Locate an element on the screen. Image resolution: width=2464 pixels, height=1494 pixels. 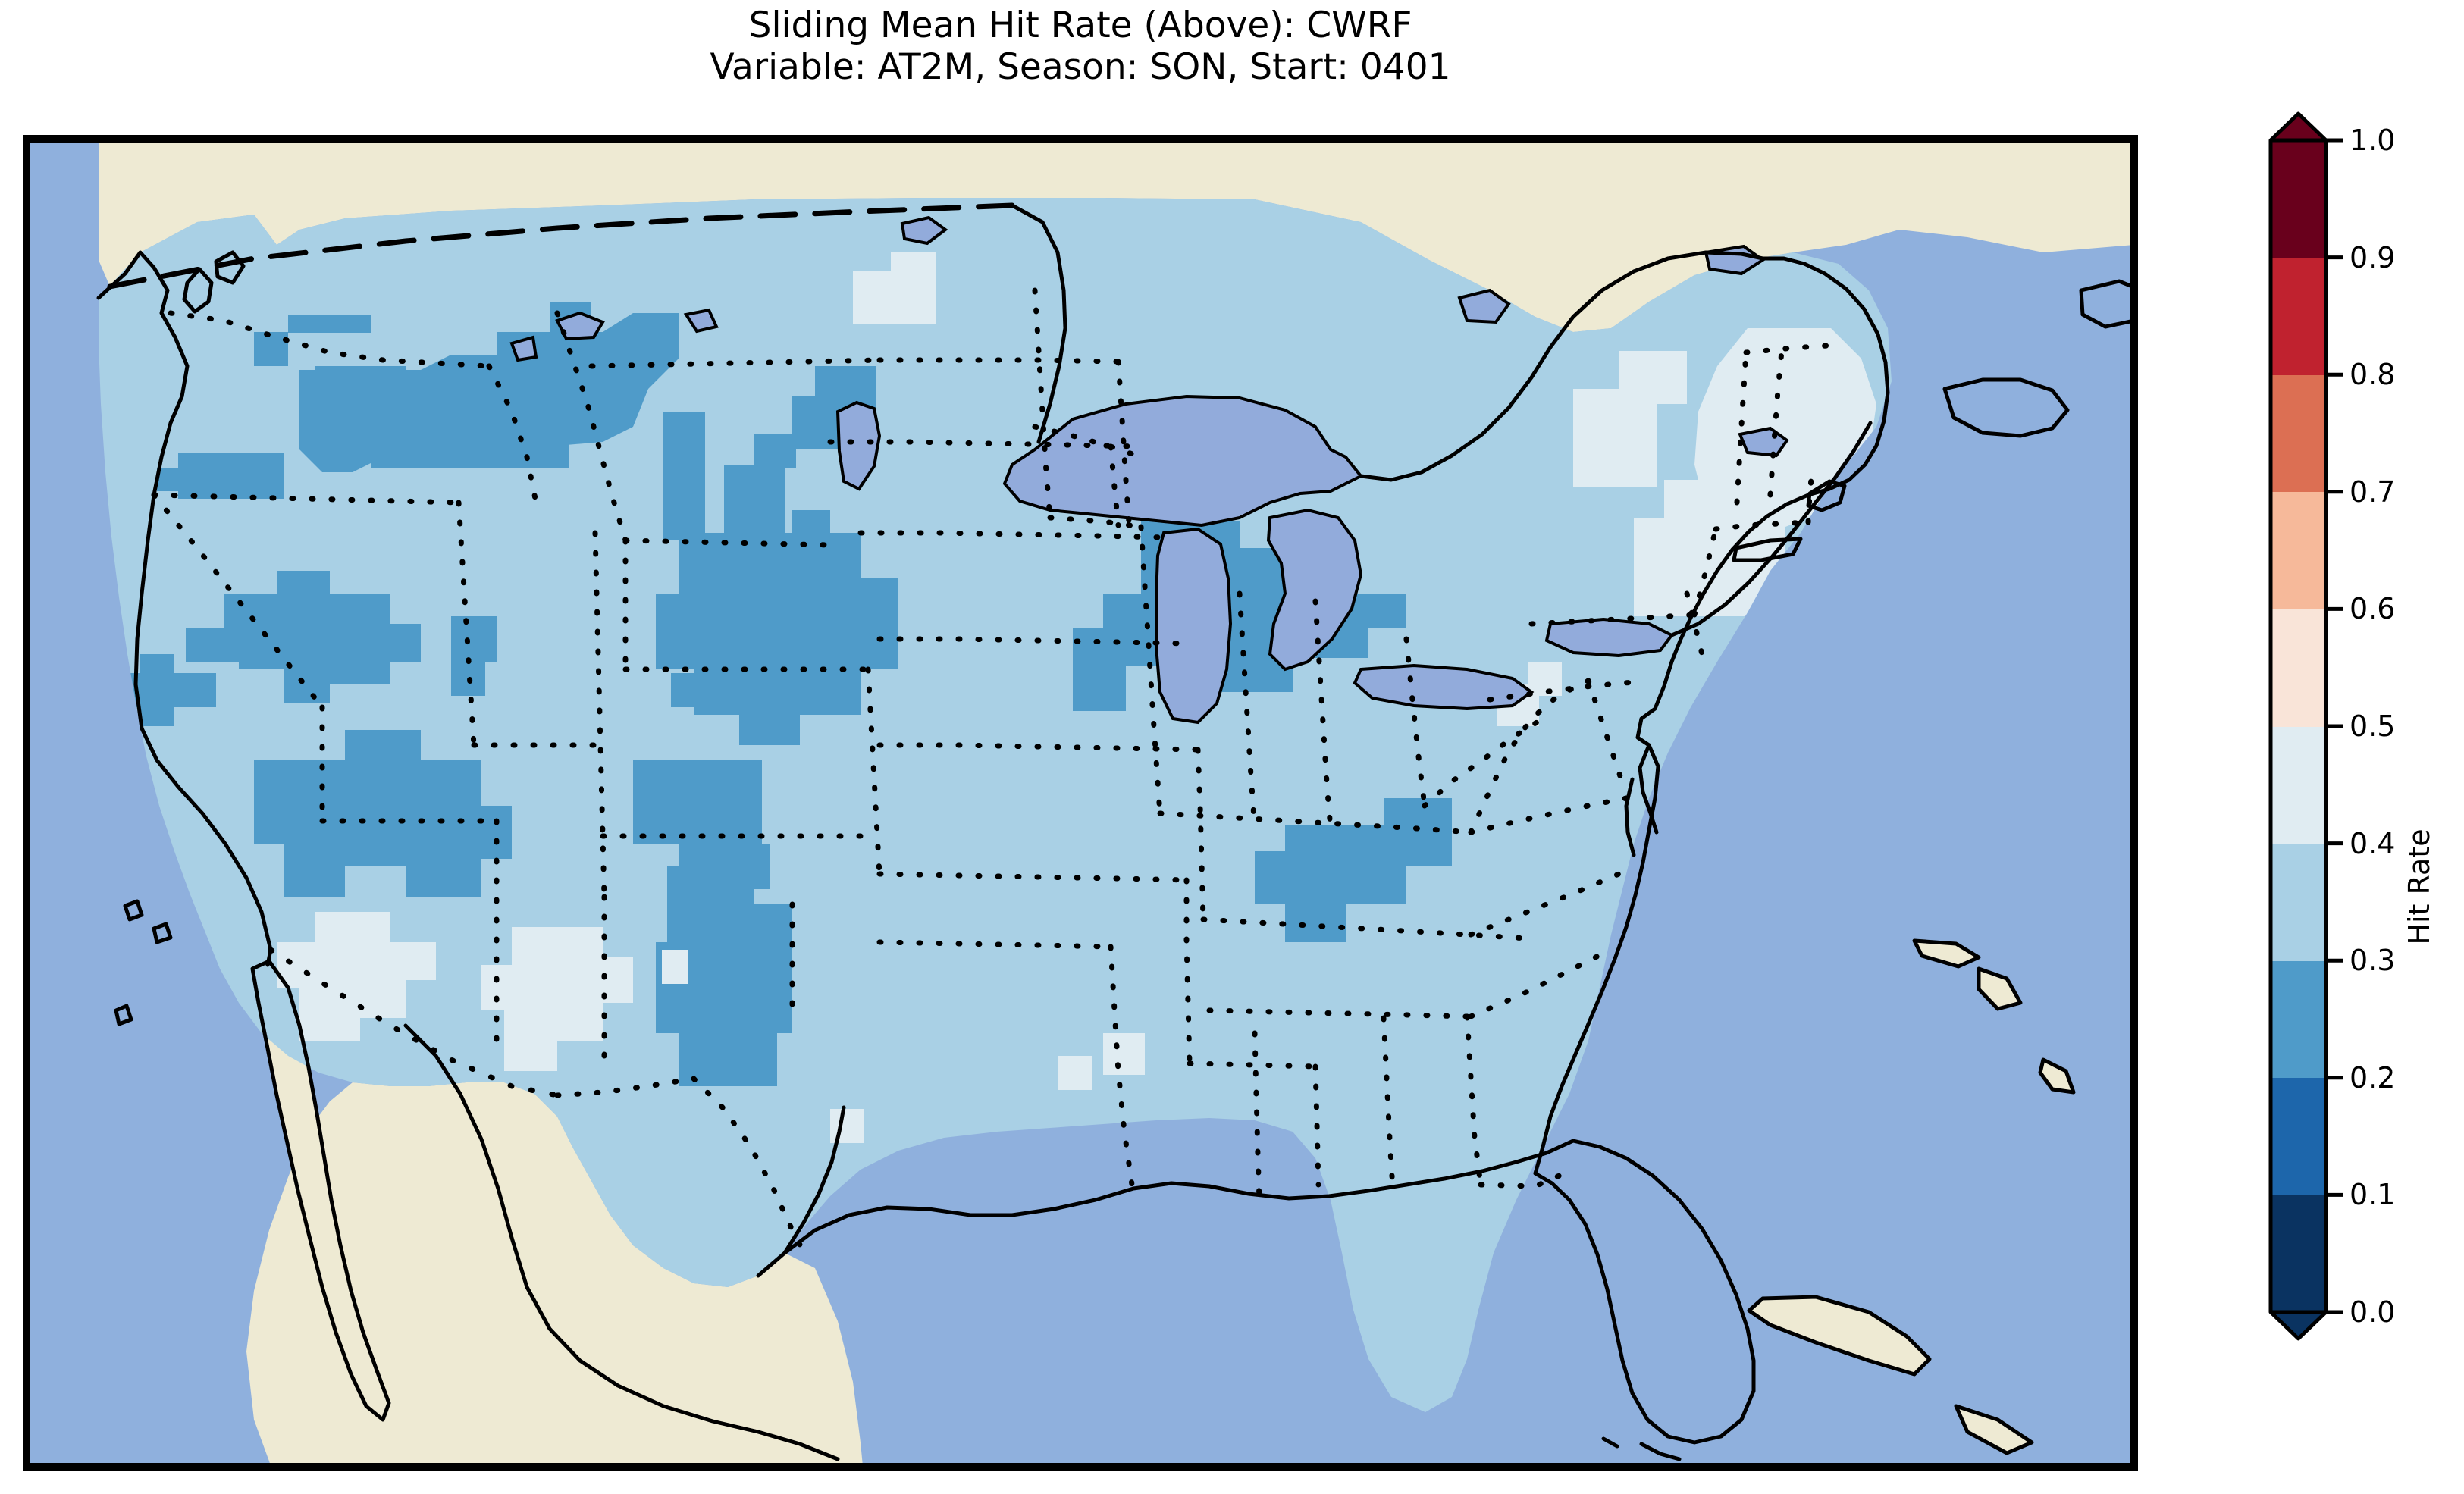
colorbar-tick-label-0.2: 0.2 is located at coordinates (2373, 1077).